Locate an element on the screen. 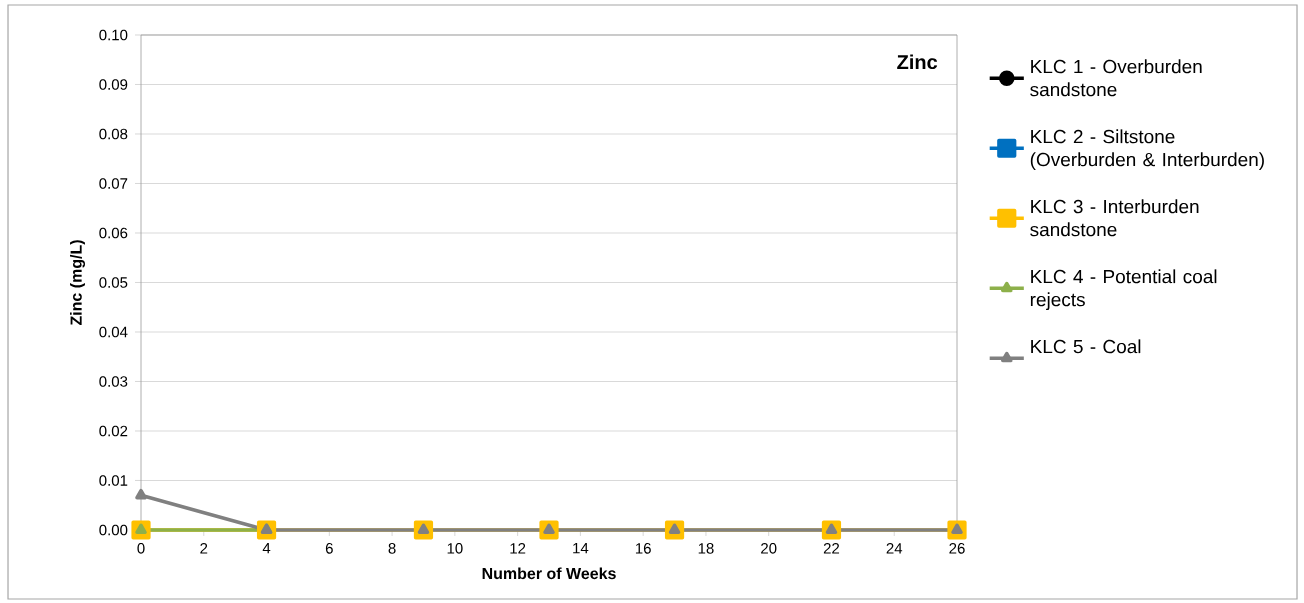 This screenshot has width=1304, height=603. x-tick-label: 22 is located at coordinates (831, 548).